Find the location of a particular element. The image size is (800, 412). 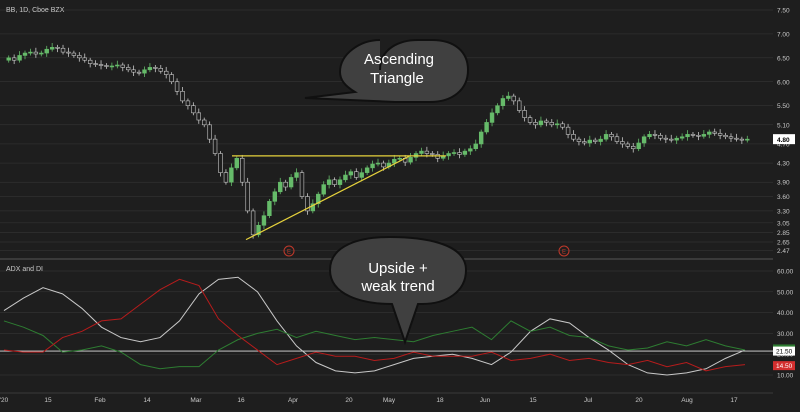

adx-tick-label: 60.00 is located at coordinates (785, 272).